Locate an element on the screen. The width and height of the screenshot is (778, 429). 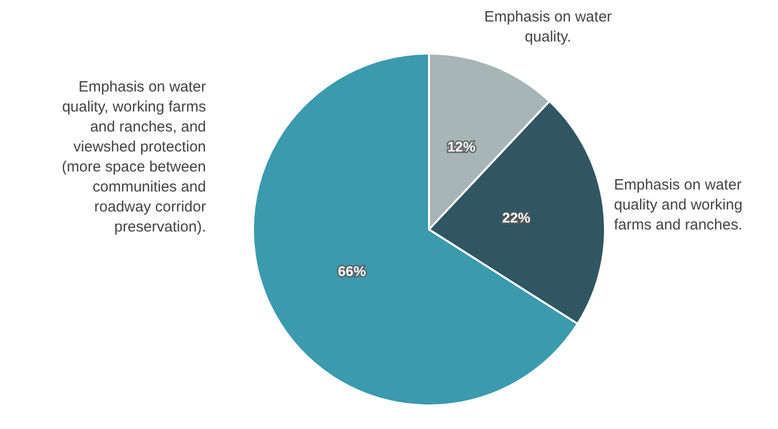
slice-label: Emphasis on water quality and working farms and ranches. is located at coordinates (678, 205).